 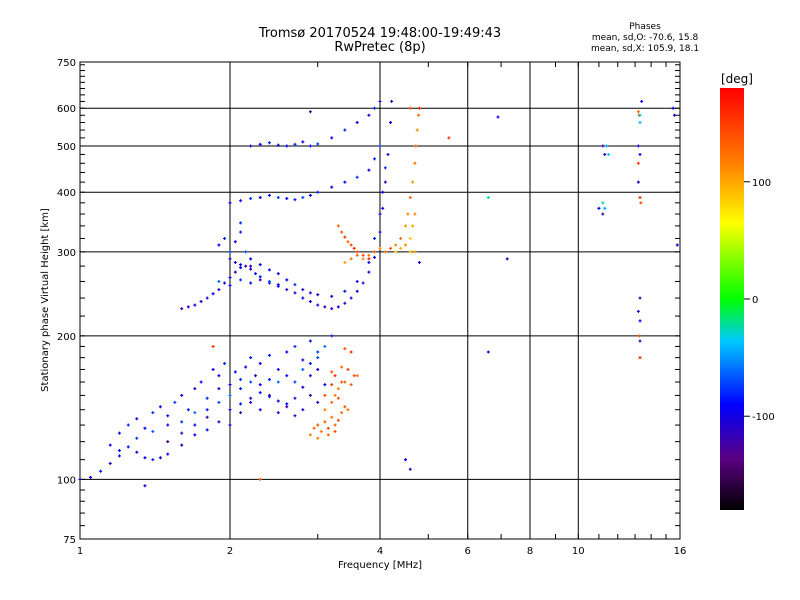 I want to click on x-tick-label: 10, so click(x=578, y=551).